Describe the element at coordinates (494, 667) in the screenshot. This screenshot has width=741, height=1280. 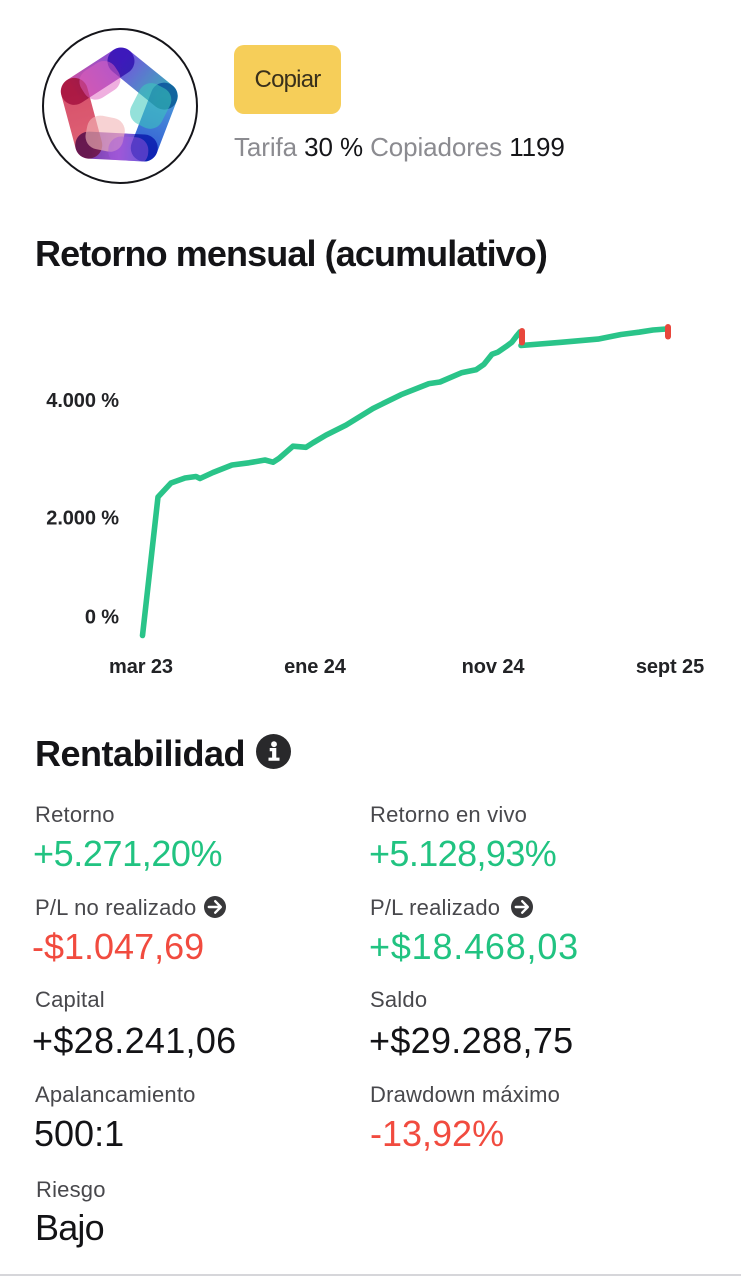
I see `svg-text: nov 24` at that location.